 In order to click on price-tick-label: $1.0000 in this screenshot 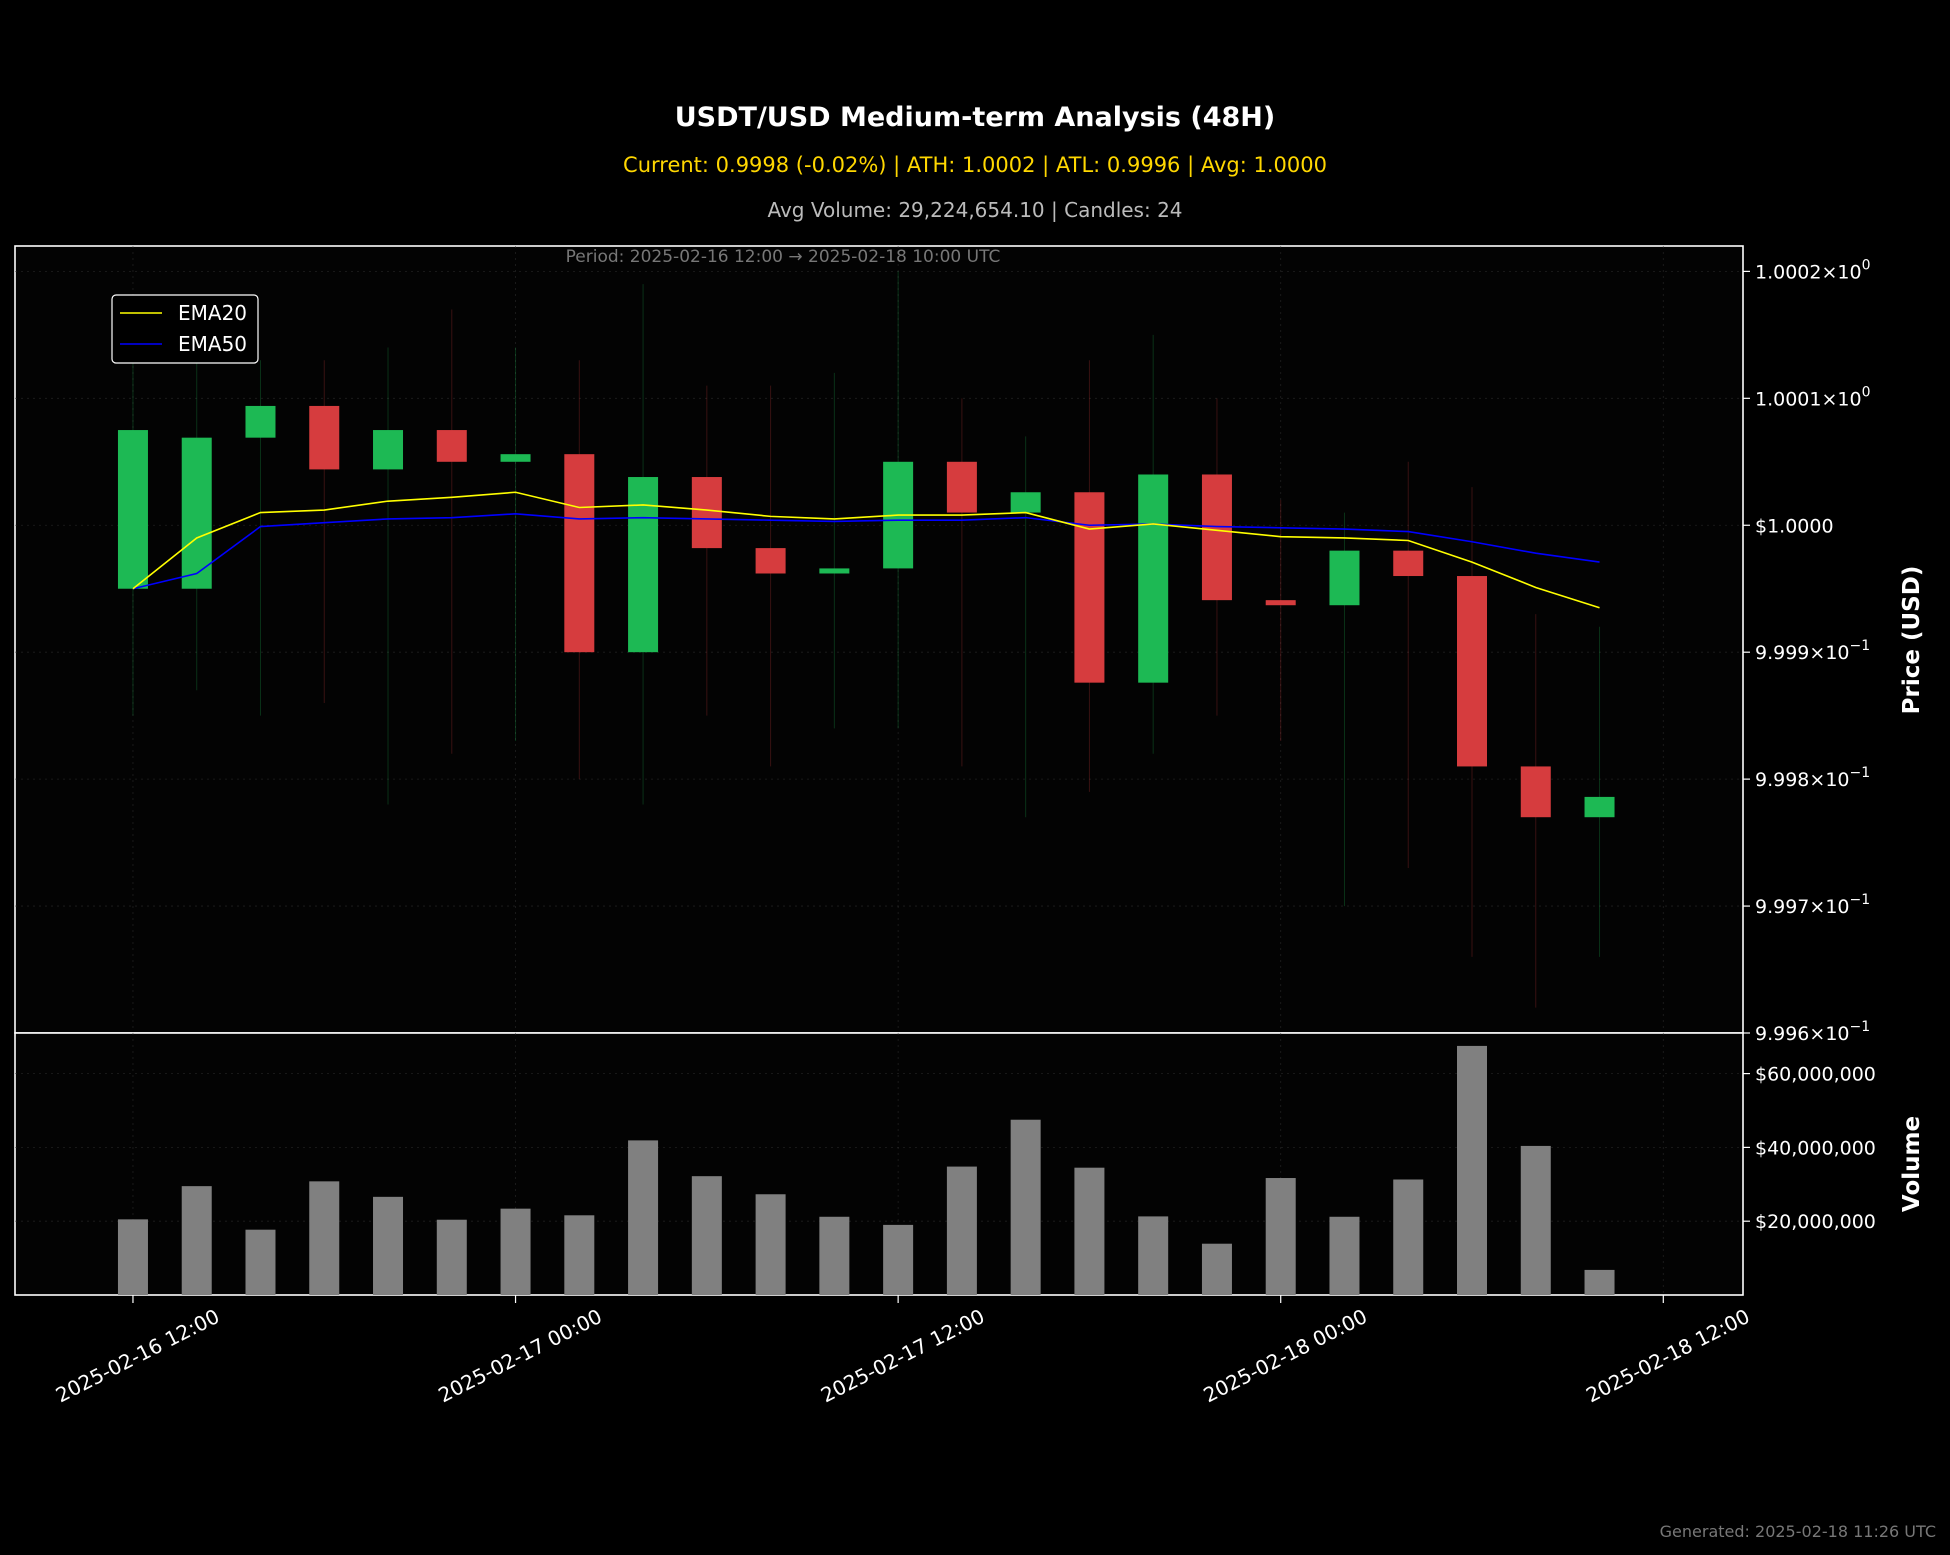, I will do `click(1794, 526)`.